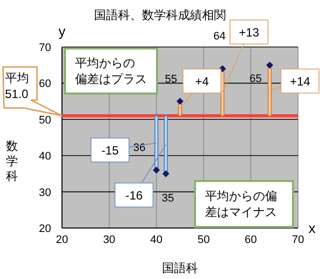  What do you see at coordinates (168, 198) in the screenshot?
I see `data-label: 35` at bounding box center [168, 198].